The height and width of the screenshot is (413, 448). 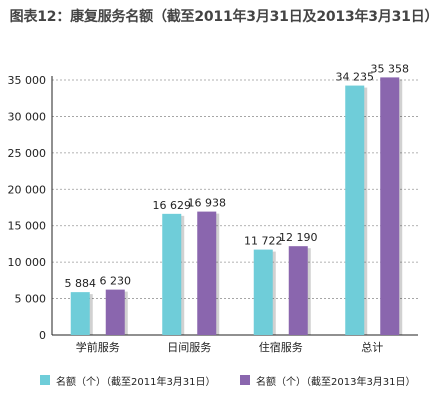 I want to click on data-label: 16 629, so click(x=172, y=205).